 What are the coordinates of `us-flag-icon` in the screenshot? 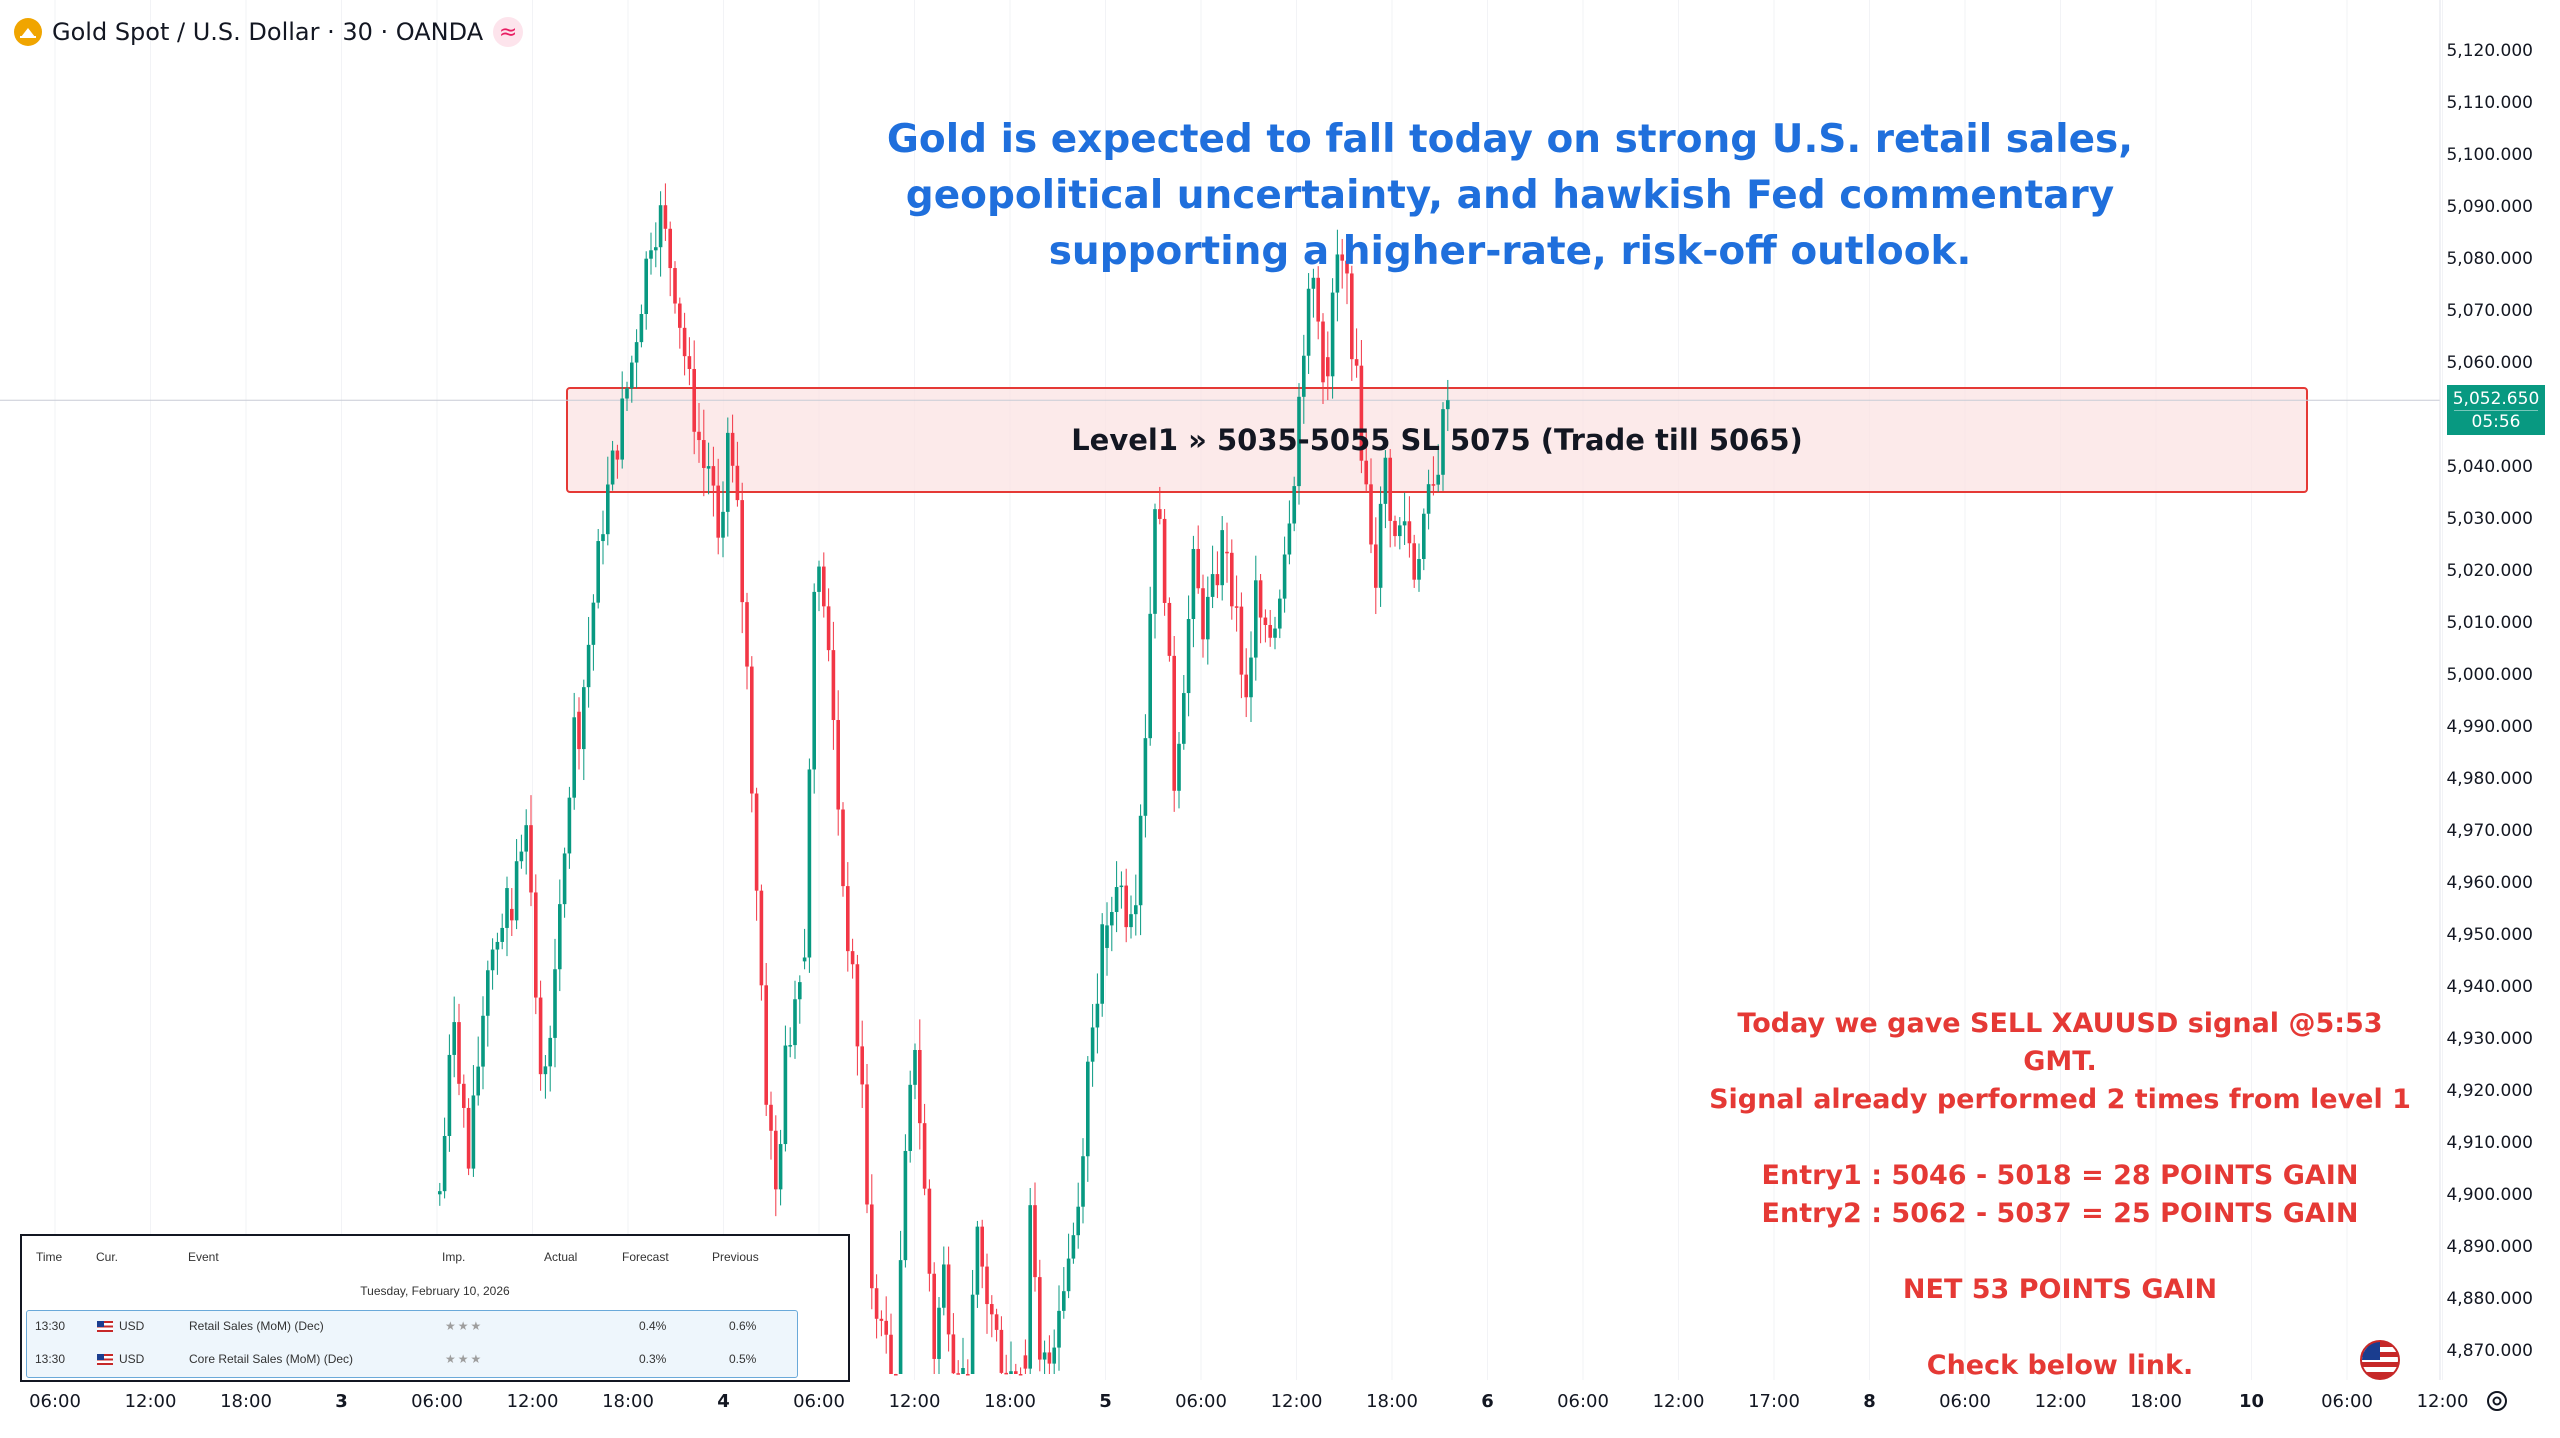 It's located at (2380, 1360).